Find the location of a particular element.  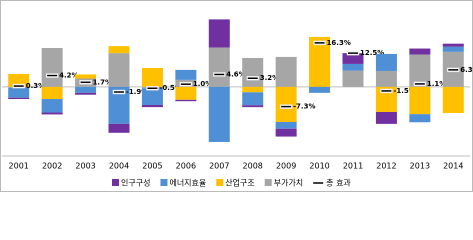

legend-label: 인구구성 is located at coordinates (135, 183).